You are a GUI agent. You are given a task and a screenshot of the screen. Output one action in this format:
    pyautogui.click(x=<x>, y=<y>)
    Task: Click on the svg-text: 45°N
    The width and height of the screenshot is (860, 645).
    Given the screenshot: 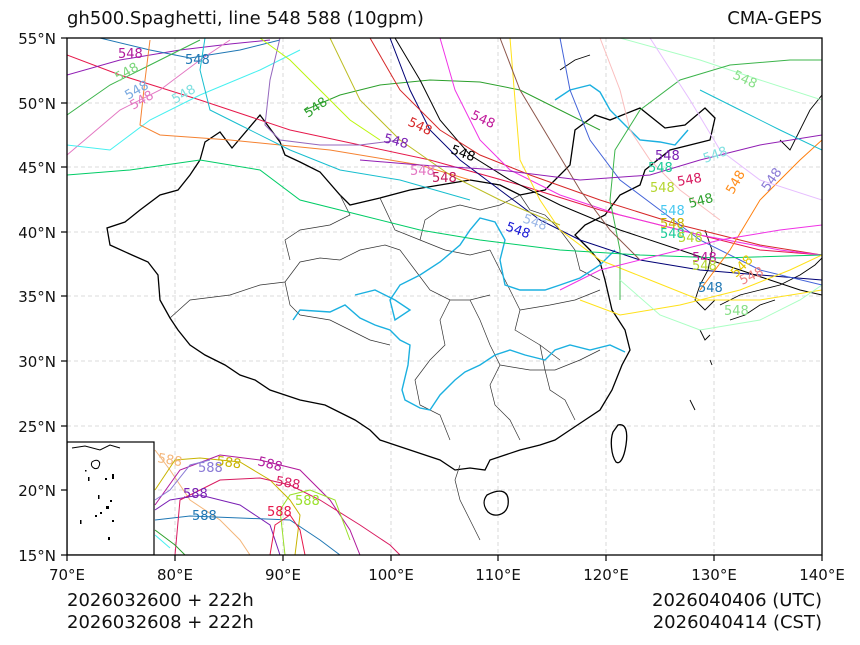 What is the action you would take?
    pyautogui.click(x=37, y=168)
    